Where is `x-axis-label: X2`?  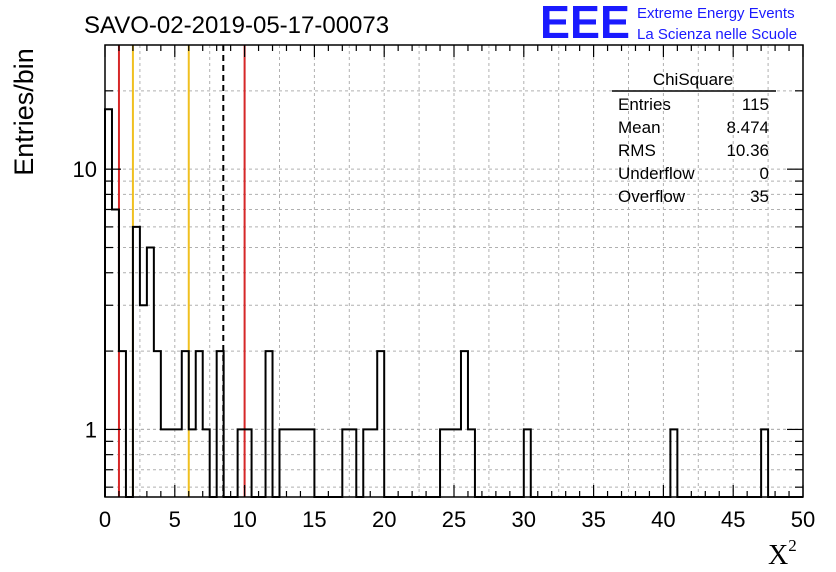 x-axis-label: X2 is located at coordinates (782, 553).